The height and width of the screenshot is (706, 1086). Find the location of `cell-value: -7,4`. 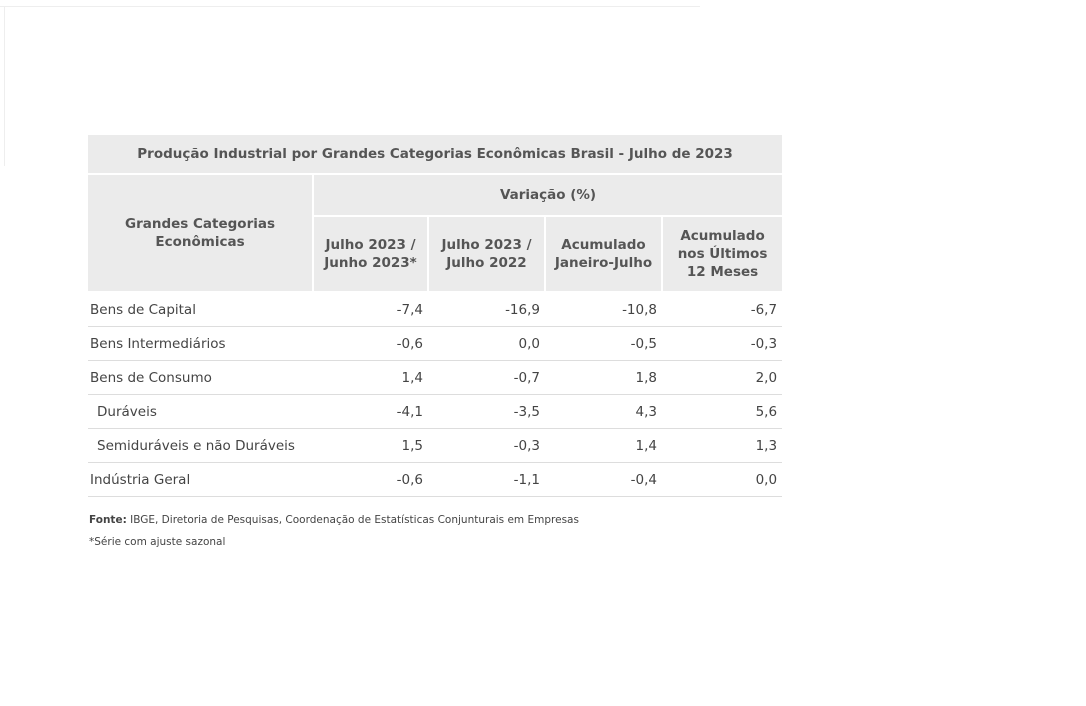

cell-value: -7,4 is located at coordinates (370, 309).